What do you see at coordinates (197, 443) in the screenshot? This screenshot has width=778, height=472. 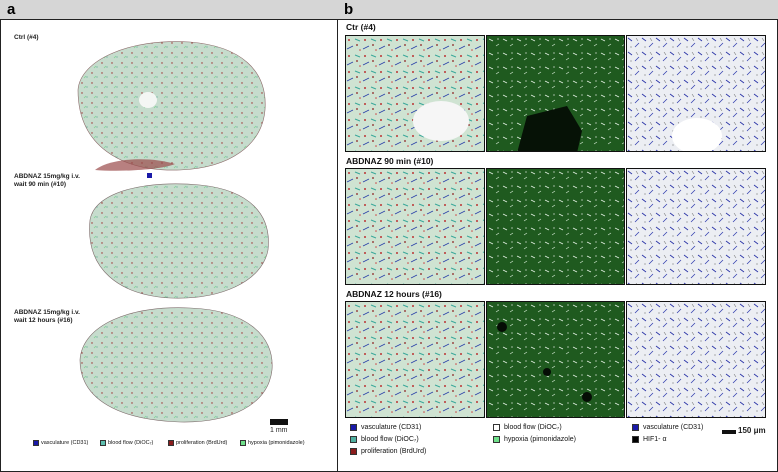 I see `legend-a-proliferation: proliferation (BrdUrd)` at bounding box center [197, 443].